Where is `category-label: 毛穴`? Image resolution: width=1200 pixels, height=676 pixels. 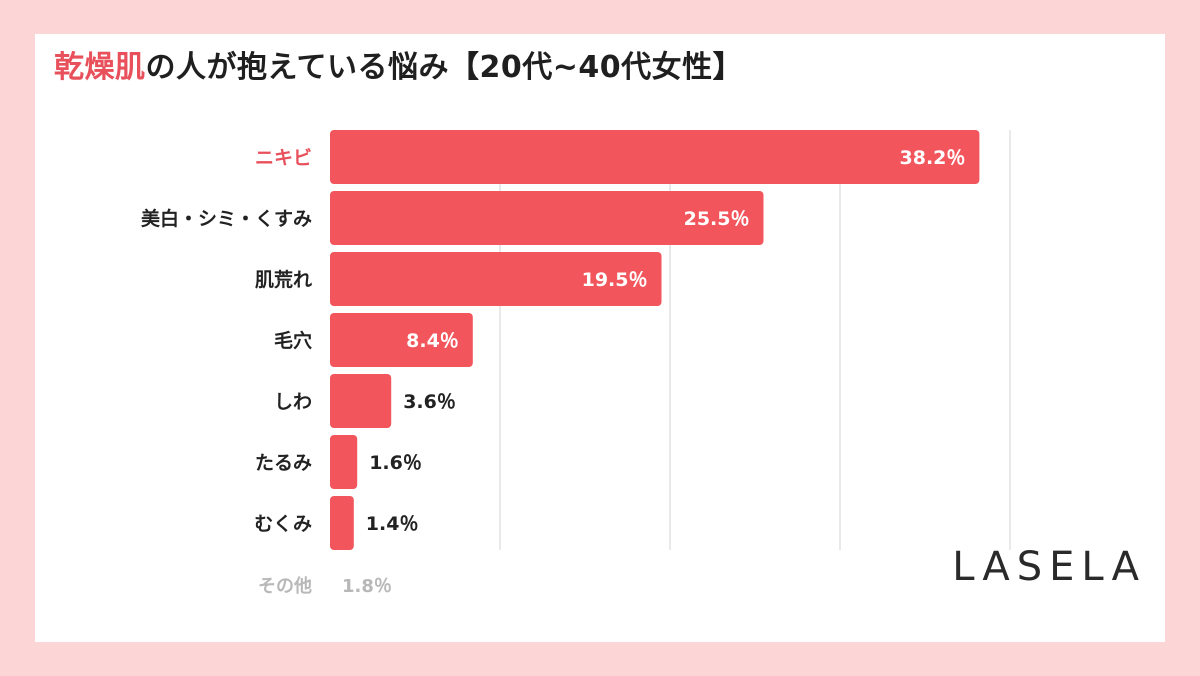 category-label: 毛穴 is located at coordinates (293, 340).